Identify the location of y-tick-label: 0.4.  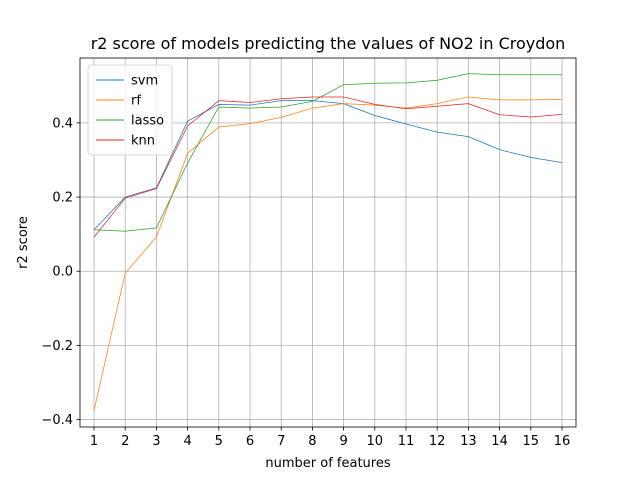
(62, 123).